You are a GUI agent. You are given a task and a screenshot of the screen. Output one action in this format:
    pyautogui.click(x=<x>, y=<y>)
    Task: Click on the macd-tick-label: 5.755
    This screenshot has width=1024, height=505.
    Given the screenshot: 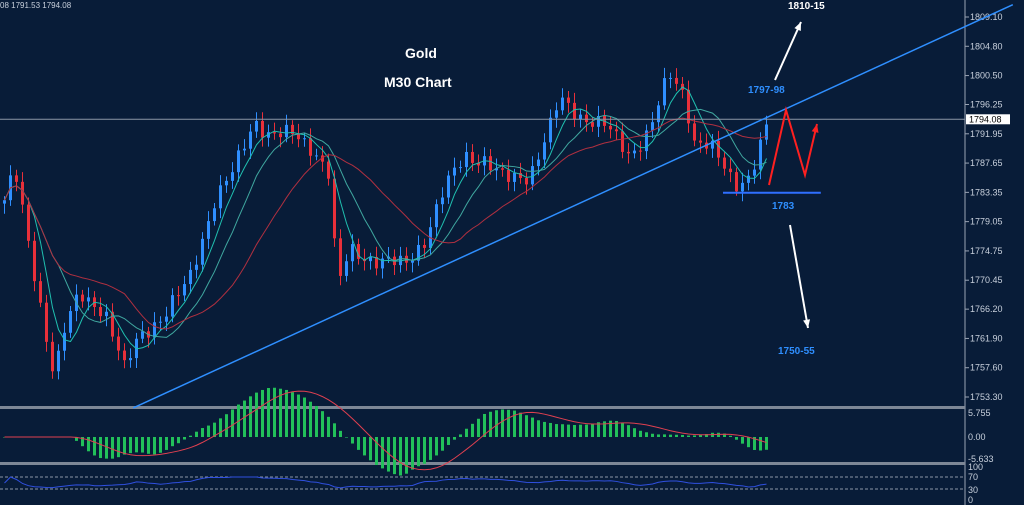 What is the action you would take?
    pyautogui.click(x=979, y=413)
    